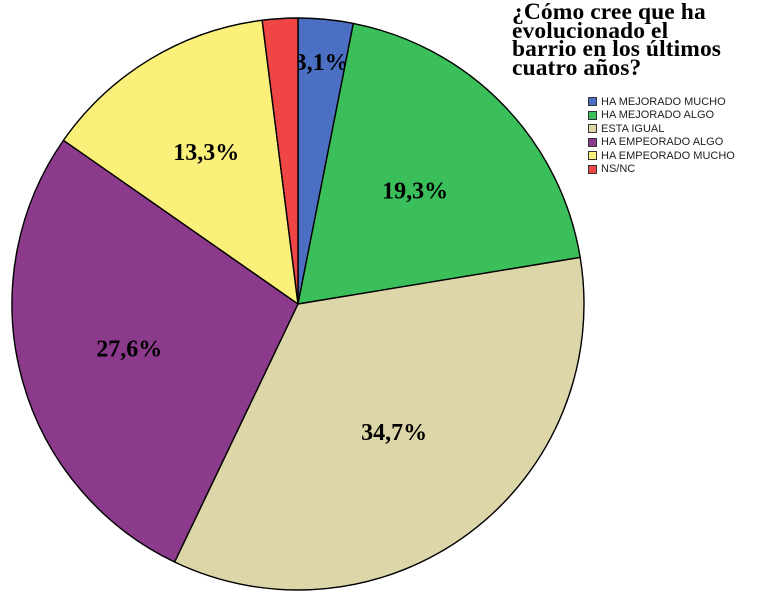 The height and width of the screenshot is (614, 777). I want to click on legend-item: HA EMPEORADO ALGO, so click(661, 143).